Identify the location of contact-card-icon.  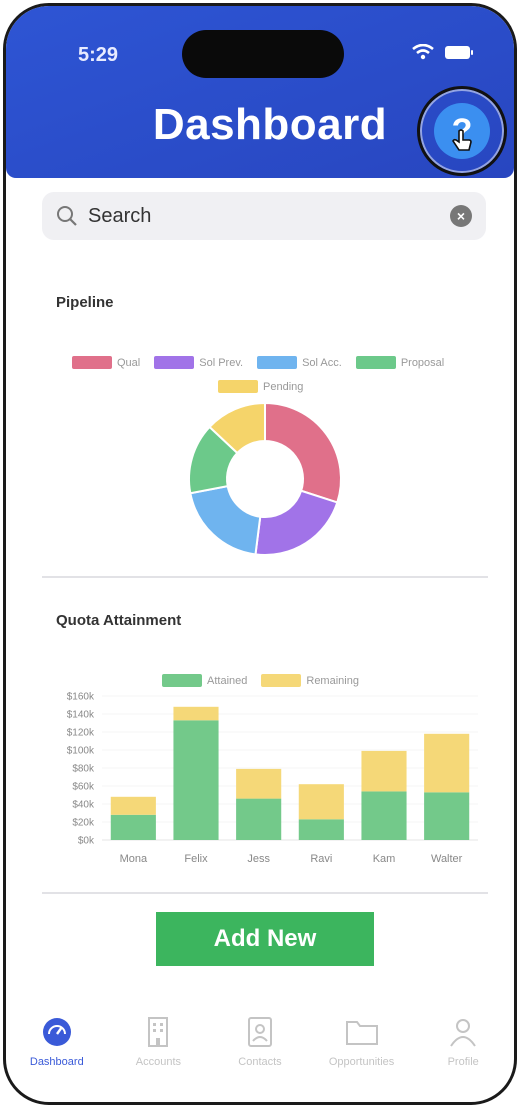
(259, 1032).